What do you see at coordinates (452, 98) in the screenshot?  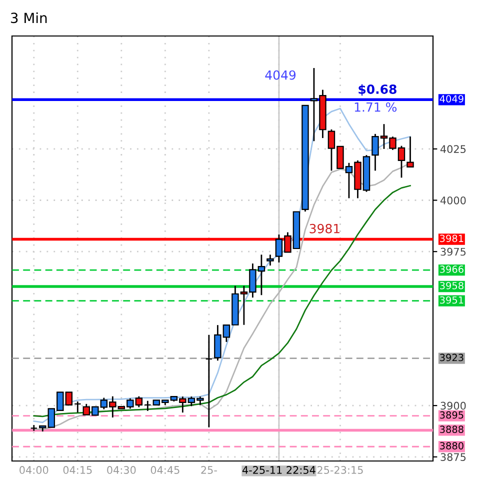 I see `ref-line-label: 4049` at bounding box center [452, 98].